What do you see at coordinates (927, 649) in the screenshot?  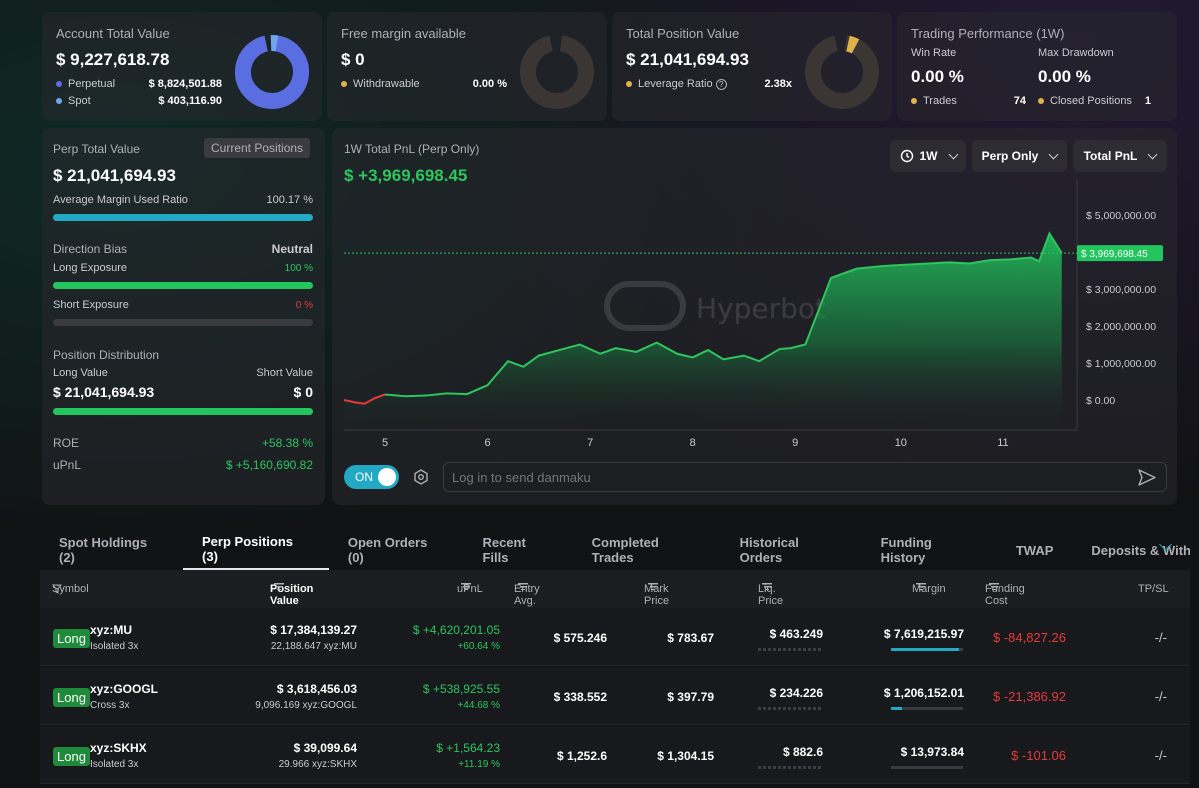 I see `margin-bar` at bounding box center [927, 649].